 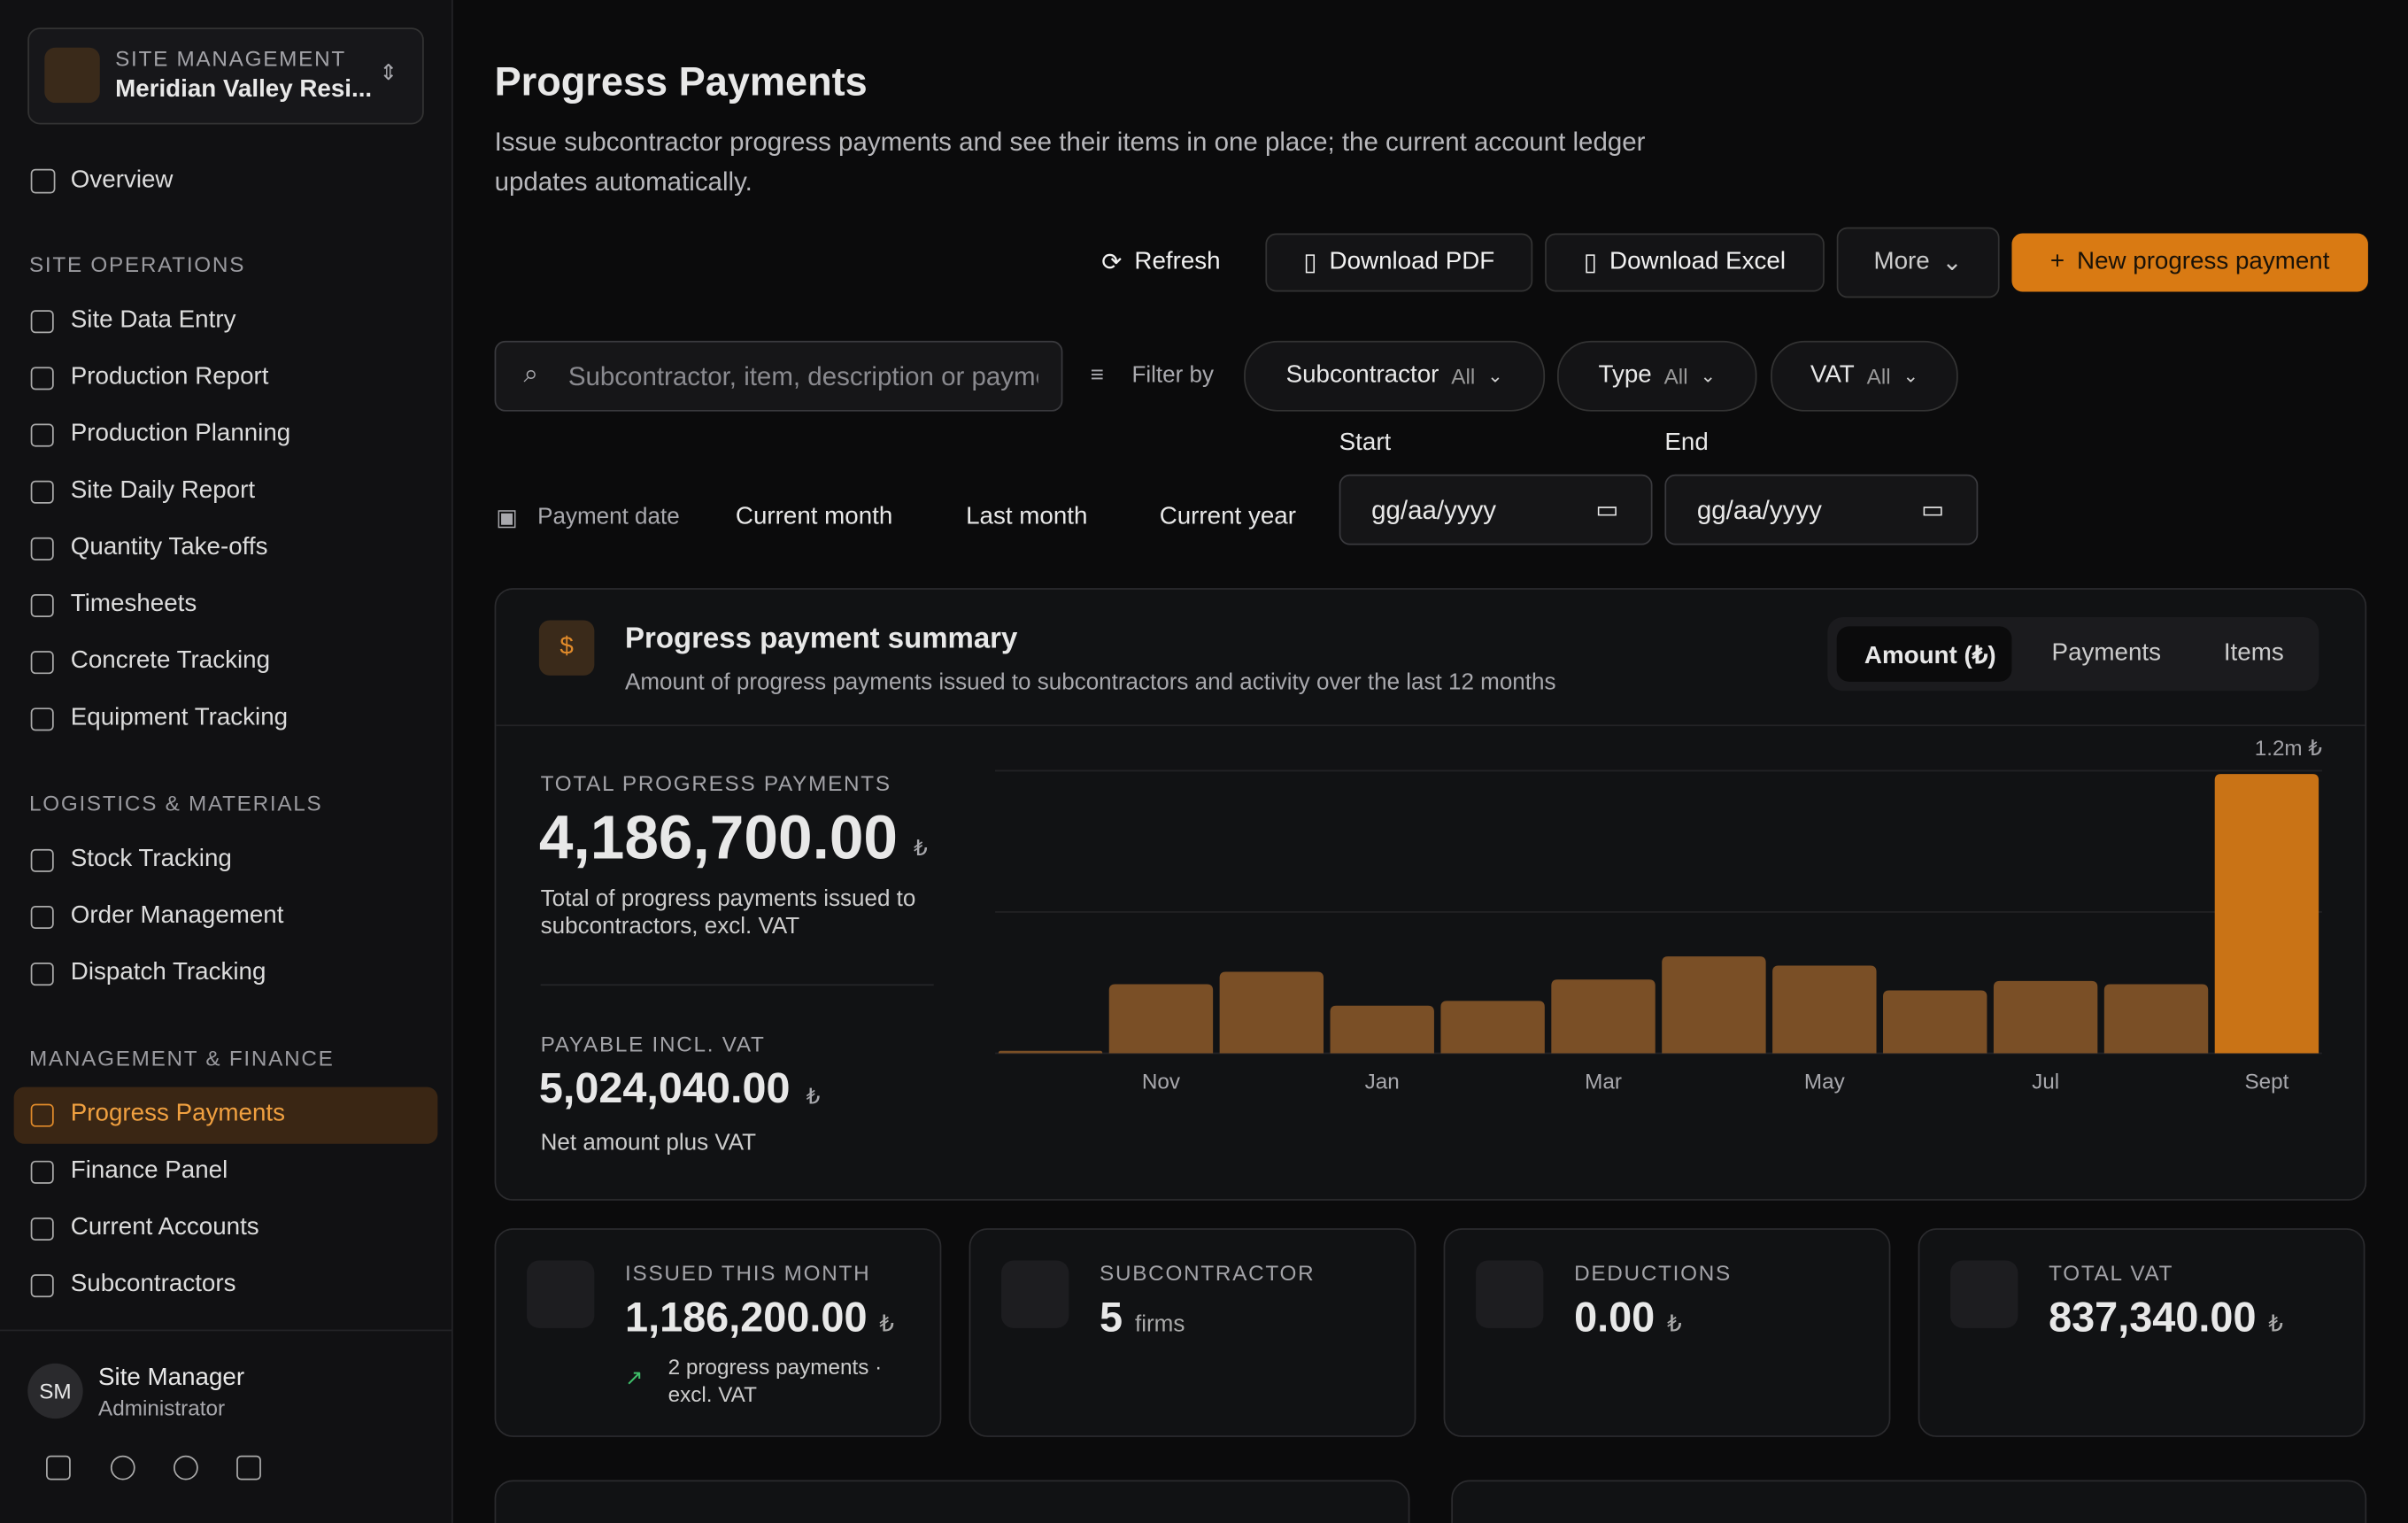 What do you see at coordinates (1192, 1332) in the screenshot?
I see `stat-card: SUBCONTRACTOR 5 firms` at bounding box center [1192, 1332].